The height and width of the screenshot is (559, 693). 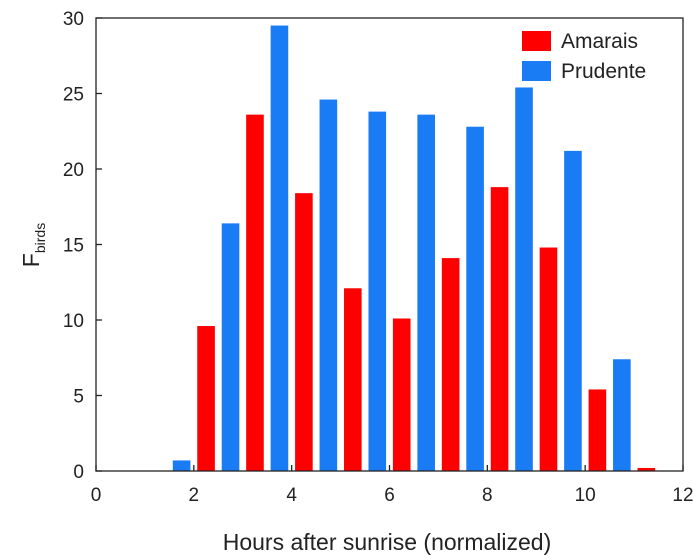 What do you see at coordinates (536, 71) in the screenshot?
I see `legend-swatch-prudente` at bounding box center [536, 71].